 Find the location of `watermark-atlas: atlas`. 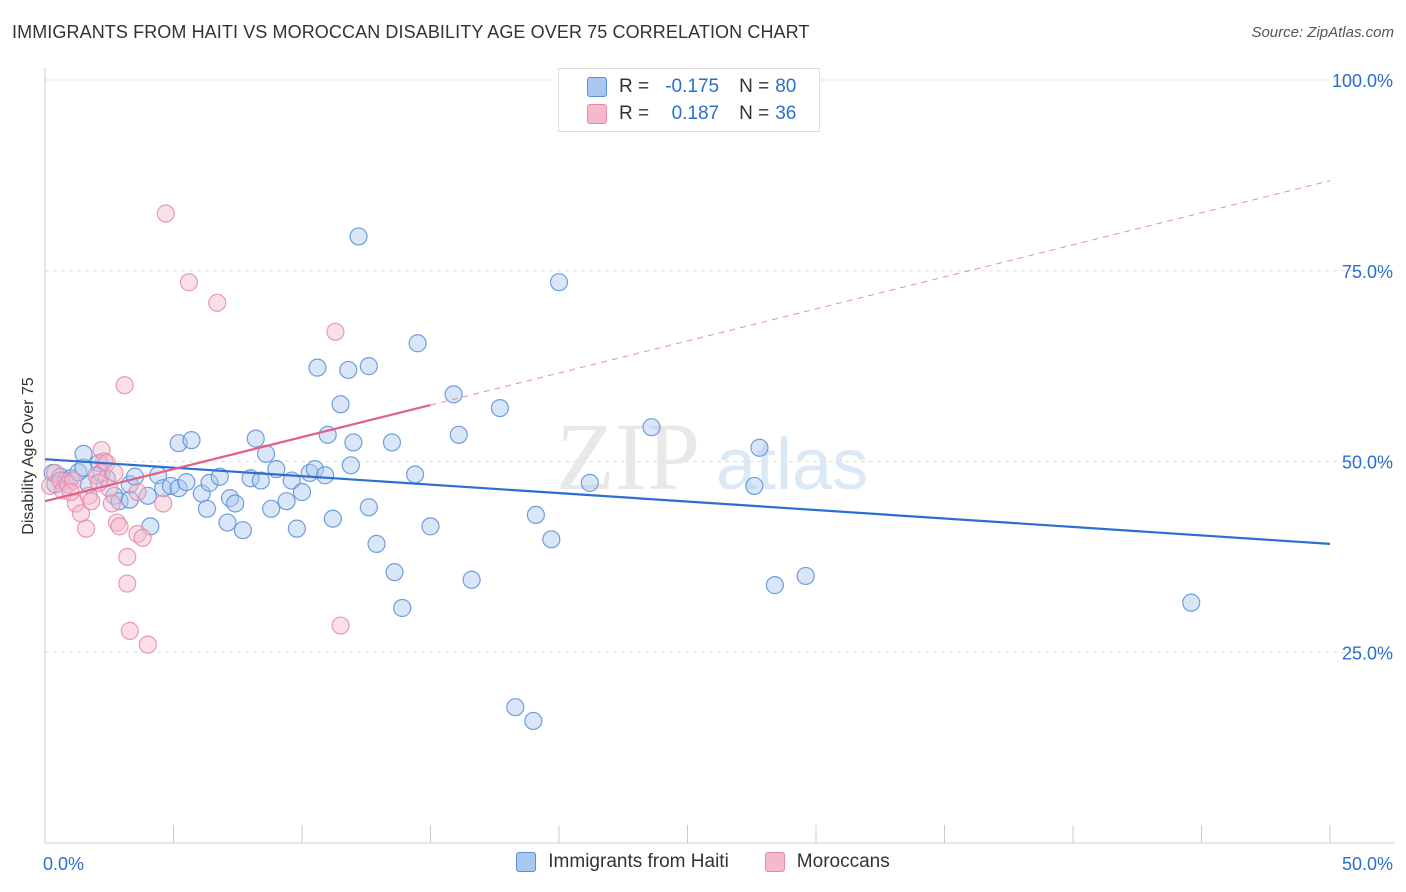

watermark-atlas: atlas is located at coordinates (792, 465).